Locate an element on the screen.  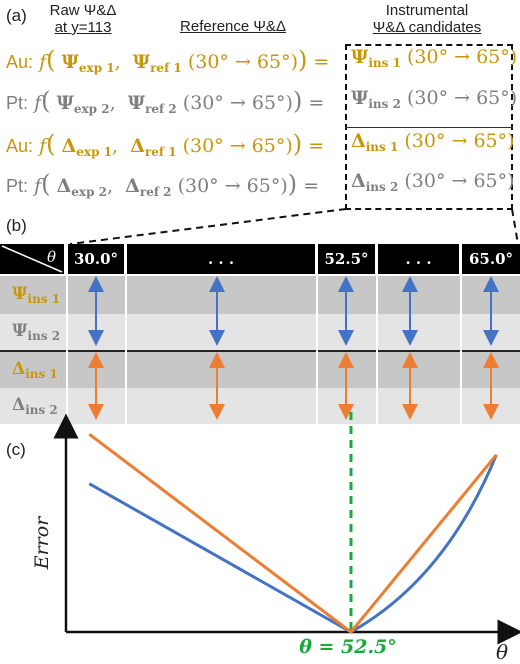
equation-row-4: Pt: f( Δexp 2, Δref 2 (30° → 65°)) = is located at coordinates (163, 184).